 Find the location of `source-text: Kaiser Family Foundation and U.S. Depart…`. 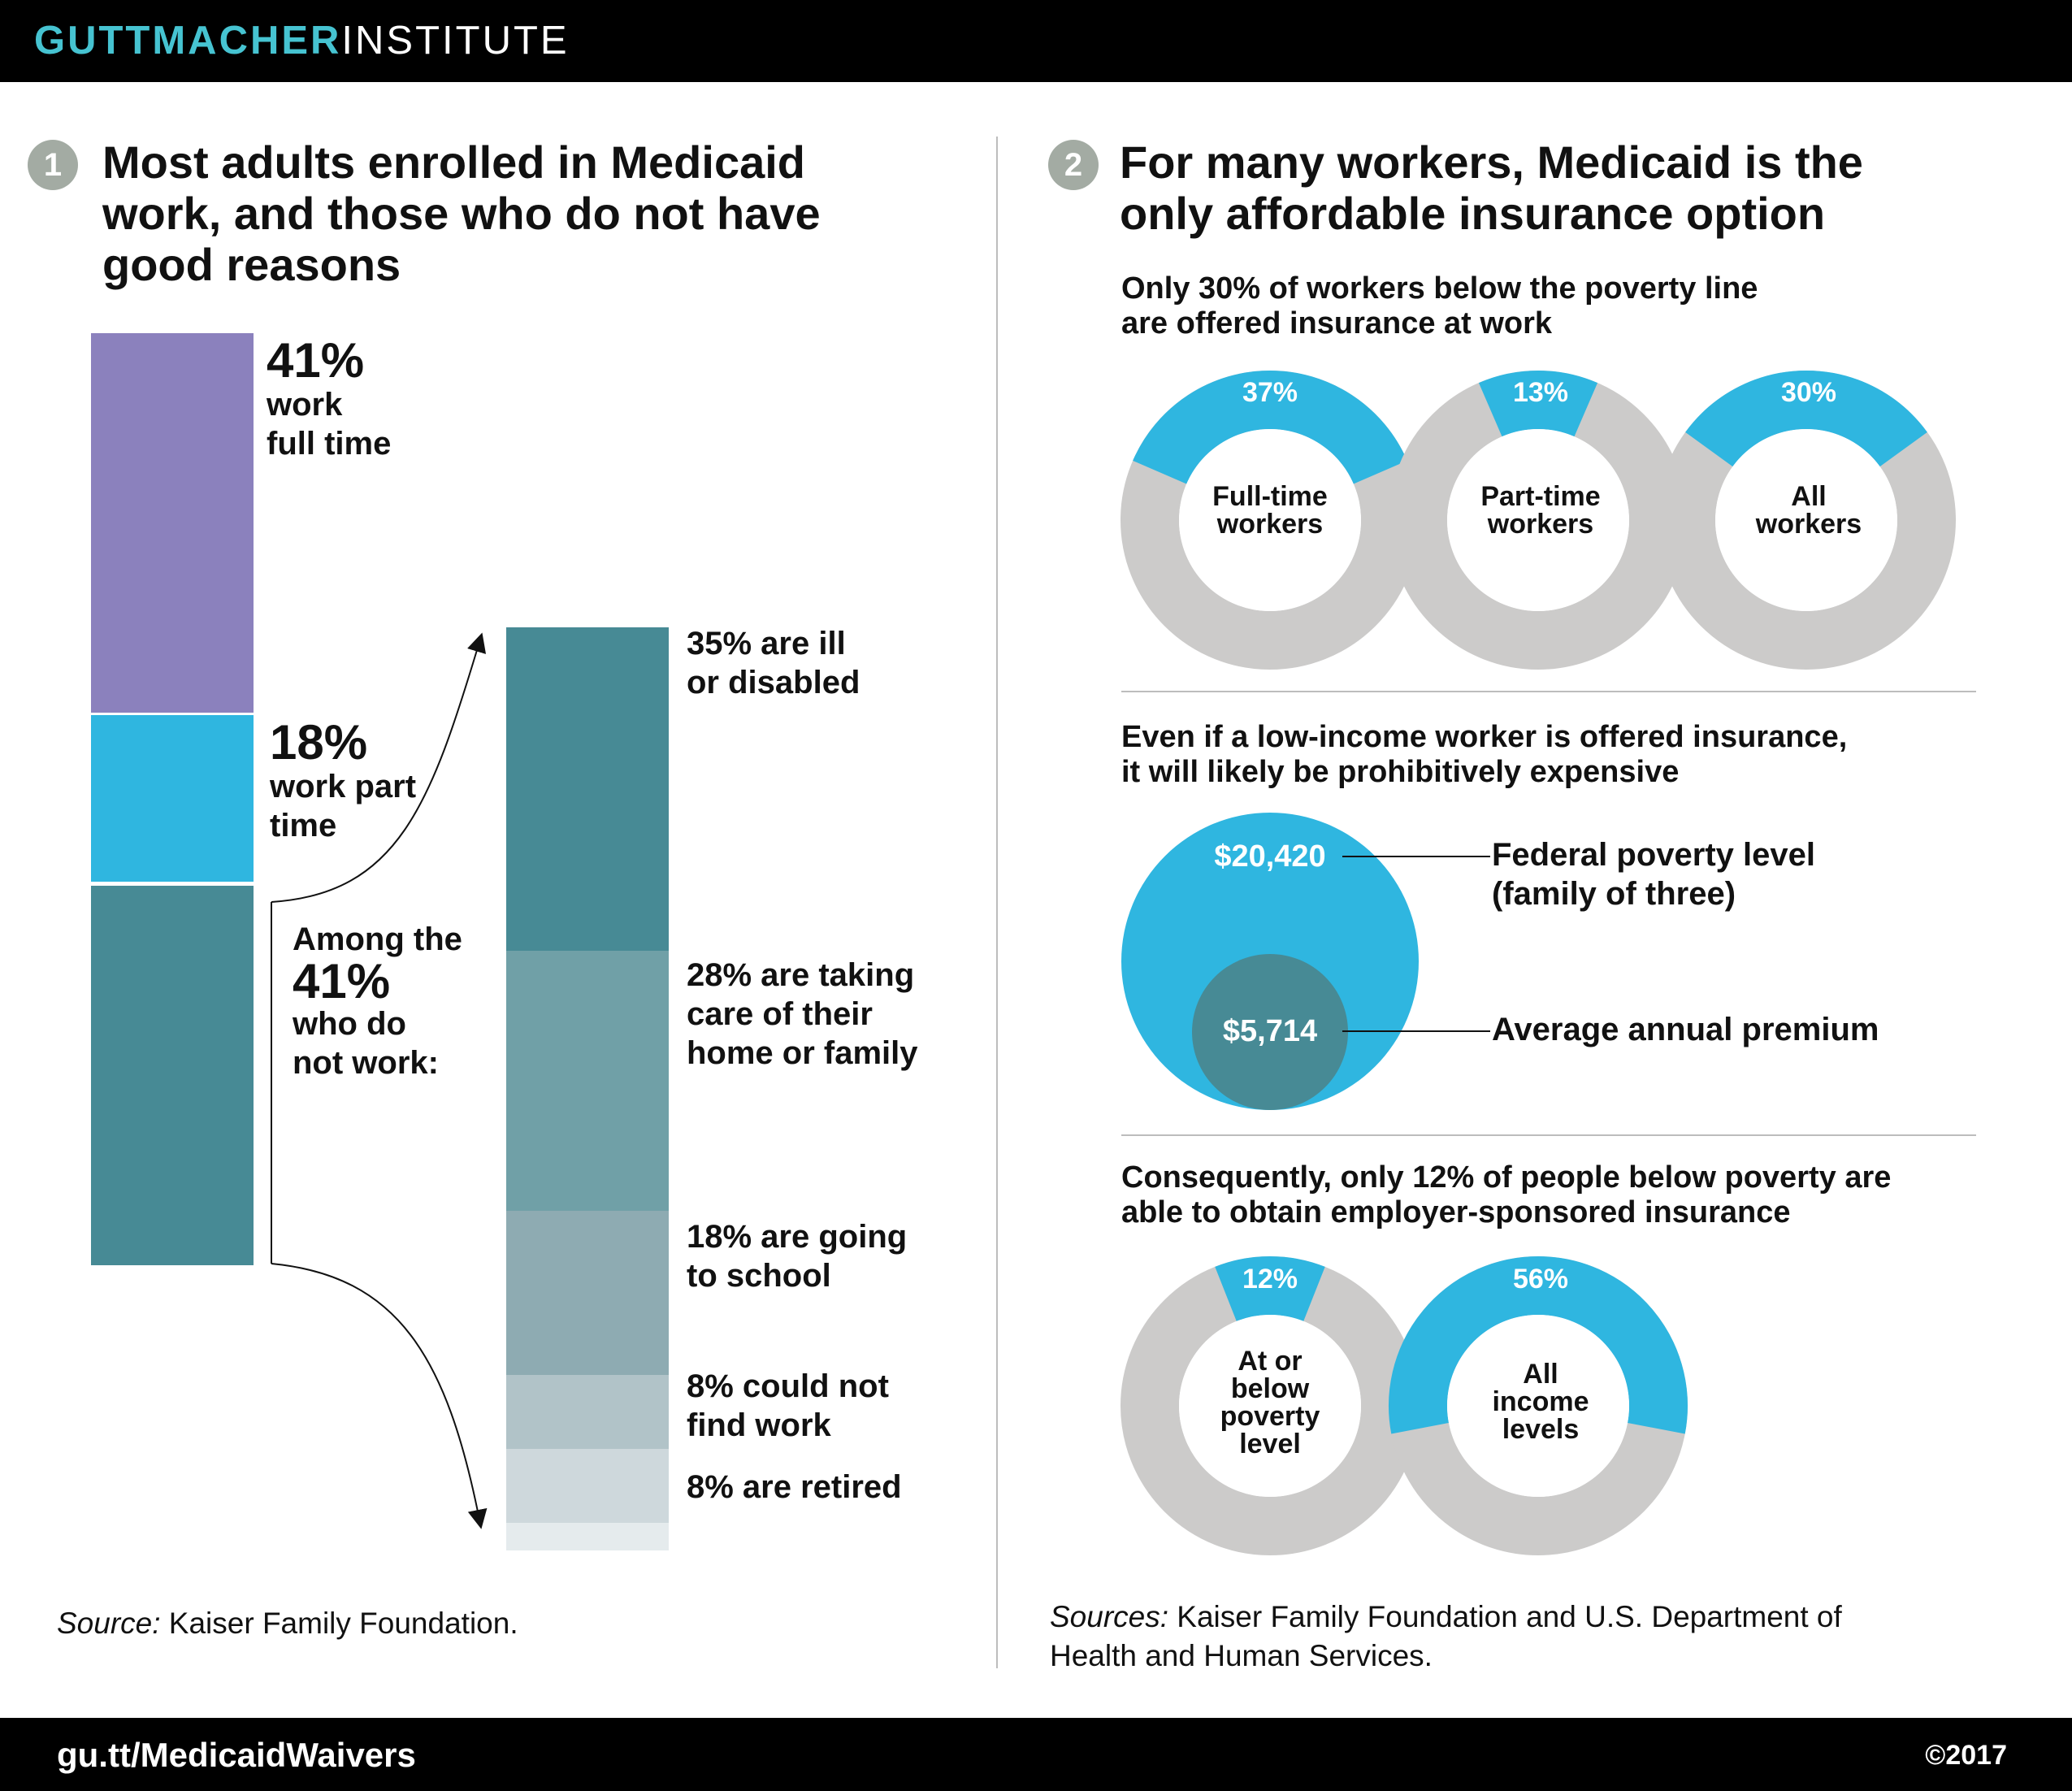

source-text: Kaiser Family Foundation and U.S. Depart… is located at coordinates (1505, 1617).